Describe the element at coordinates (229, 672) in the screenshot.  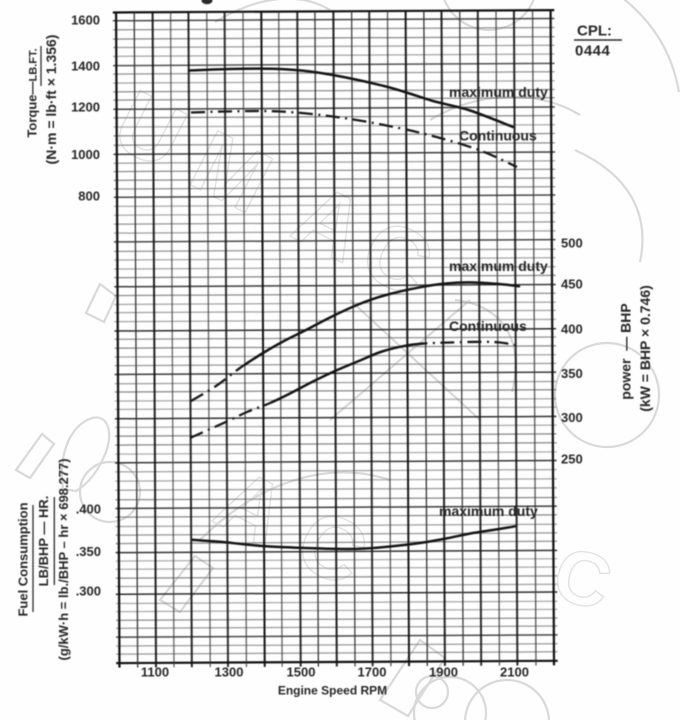
I see `svg-text: 1300` at that location.